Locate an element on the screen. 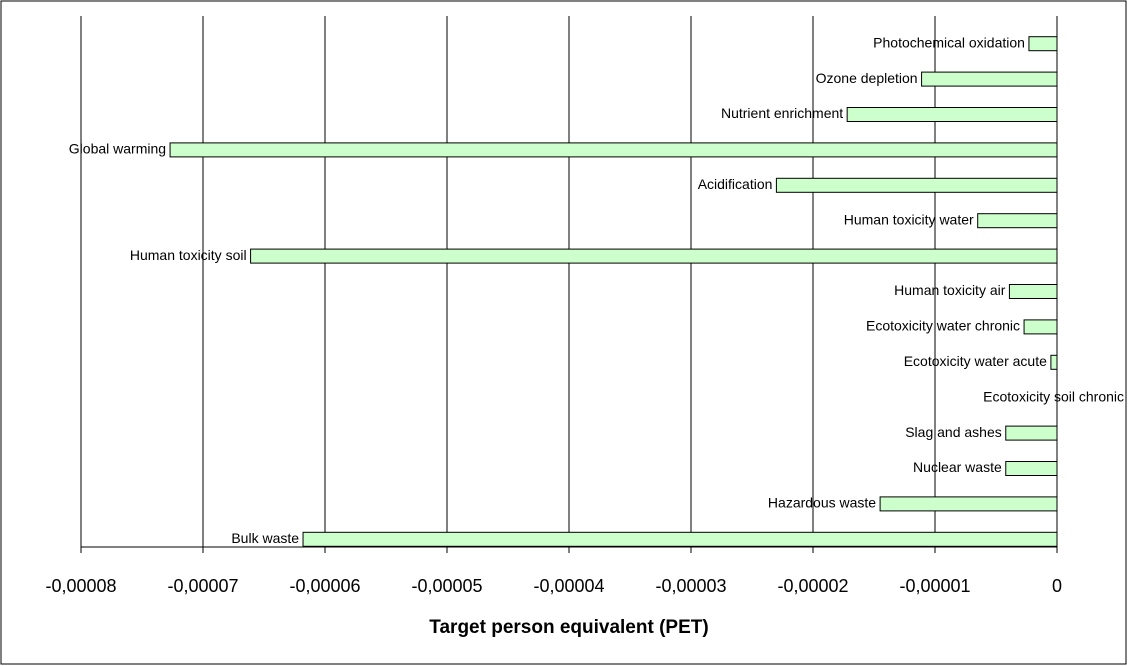 The image size is (1128, 666). x-tick-label: -0,00001 is located at coordinates (934, 586).